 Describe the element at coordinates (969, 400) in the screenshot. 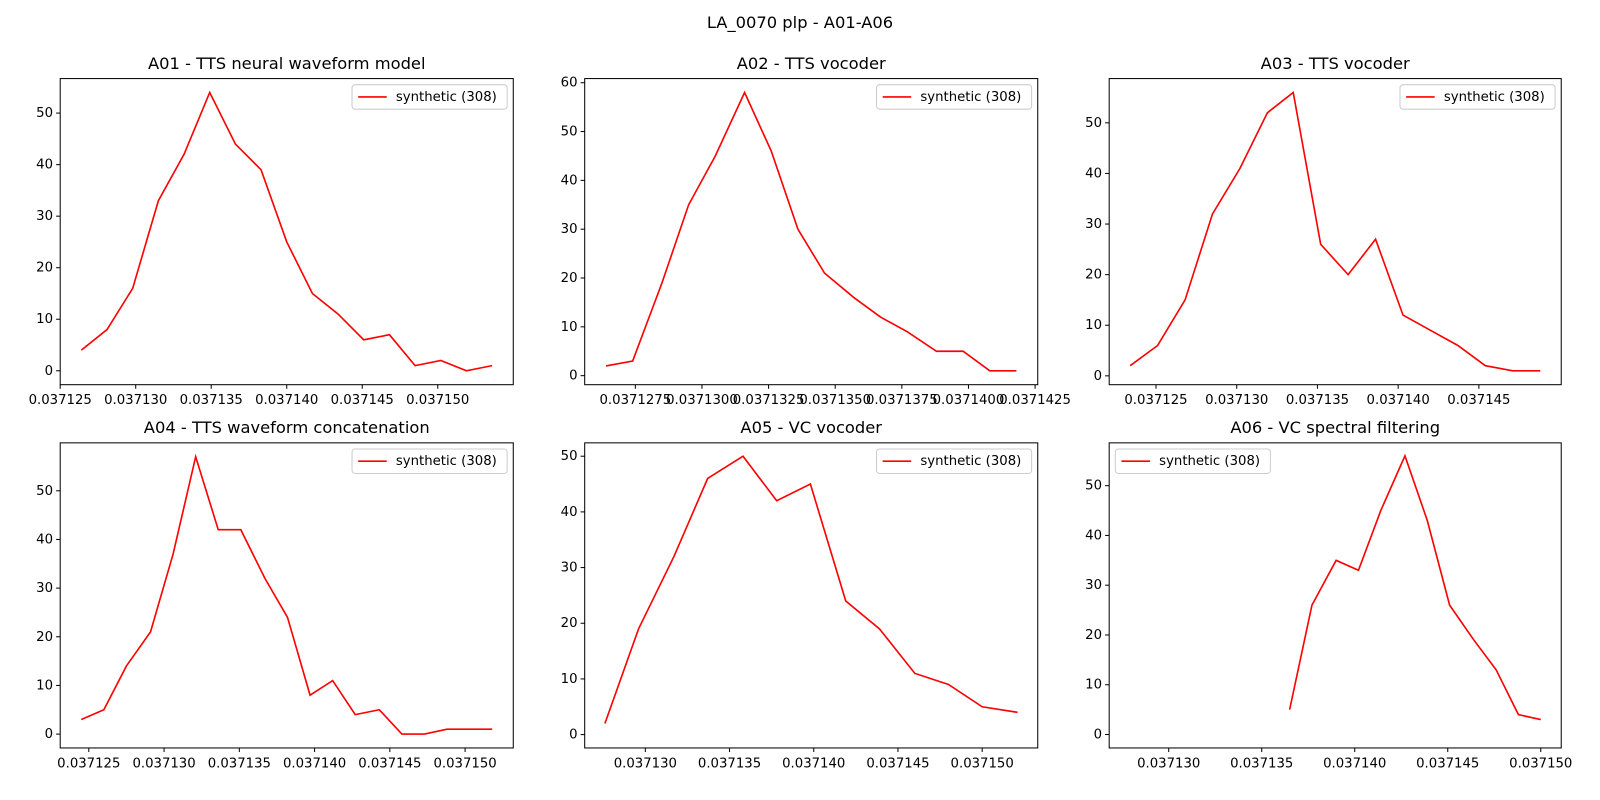

I see `x-tick-label: 0.0371400` at that location.